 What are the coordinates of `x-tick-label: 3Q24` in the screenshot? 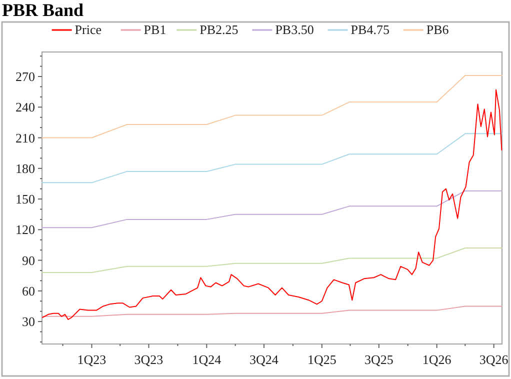 It's located at (264, 359).